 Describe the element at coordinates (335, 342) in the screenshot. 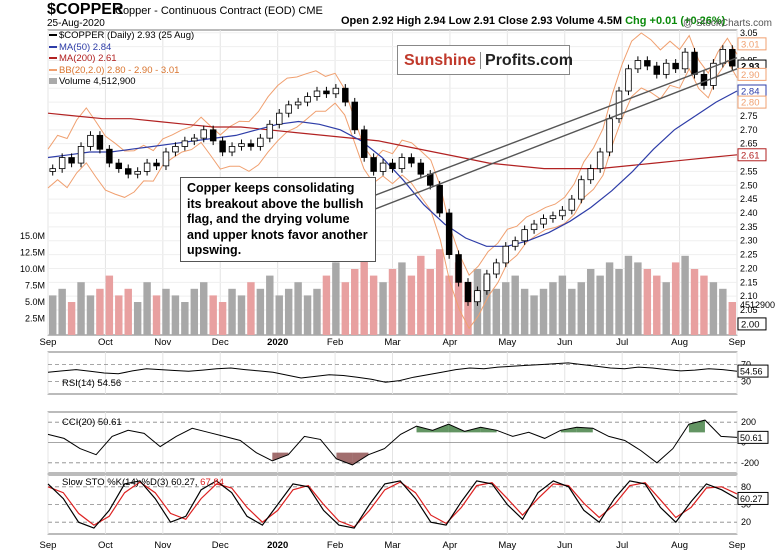

I see `x-tick-label: Feb` at that location.